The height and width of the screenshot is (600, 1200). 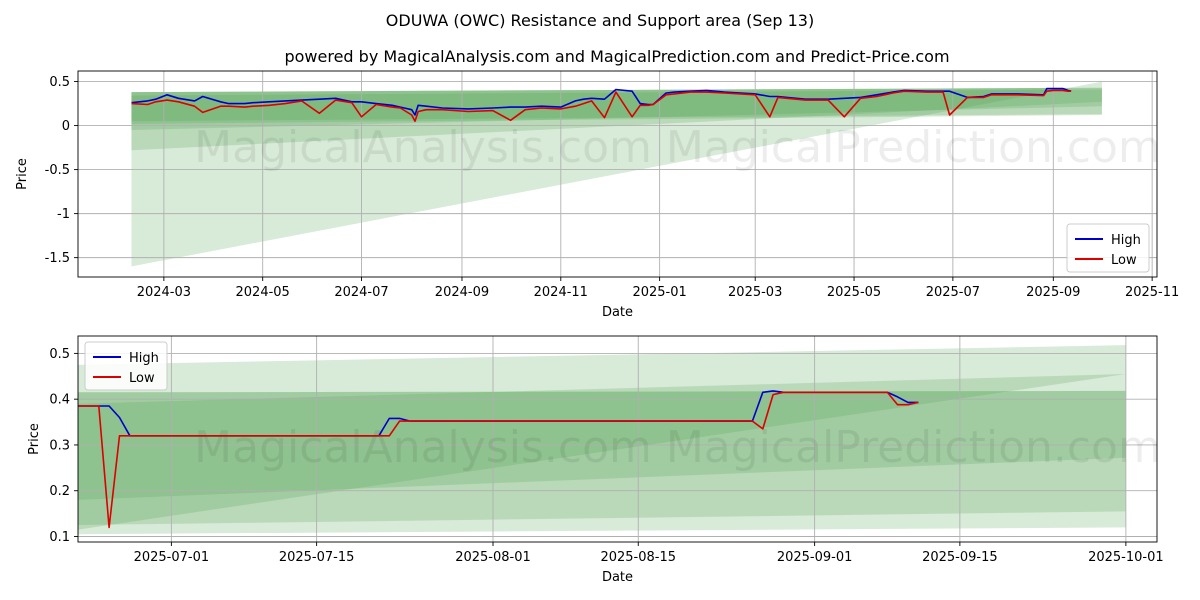 I want to click on y-tick-label: -1, so click(x=63, y=214).